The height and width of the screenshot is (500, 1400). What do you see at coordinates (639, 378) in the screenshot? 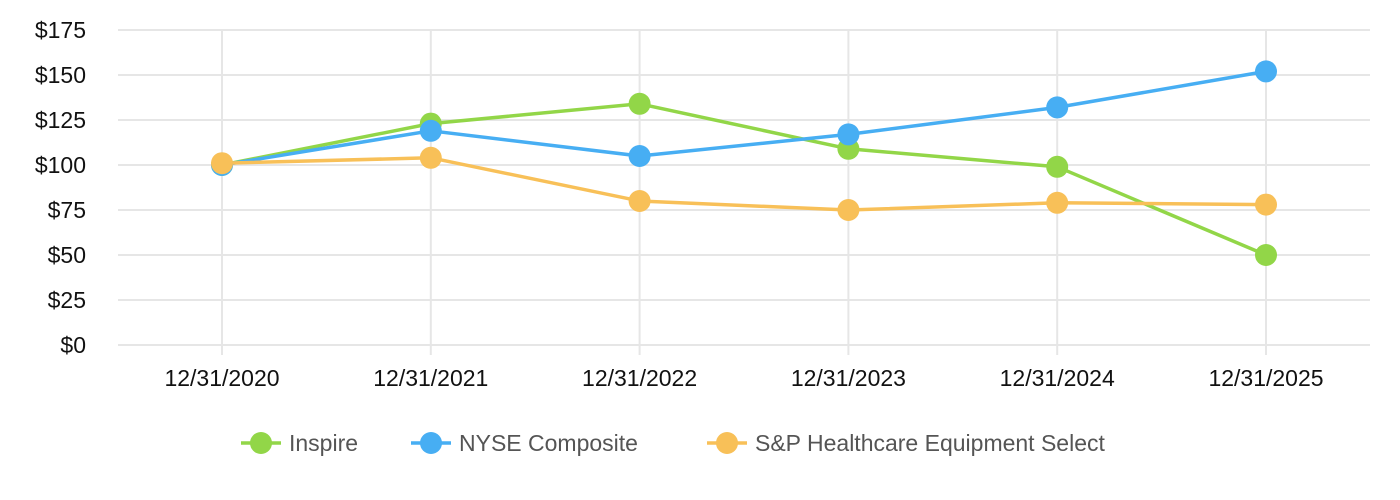
I see `x-tick-label: 12/31/2022` at bounding box center [639, 378].